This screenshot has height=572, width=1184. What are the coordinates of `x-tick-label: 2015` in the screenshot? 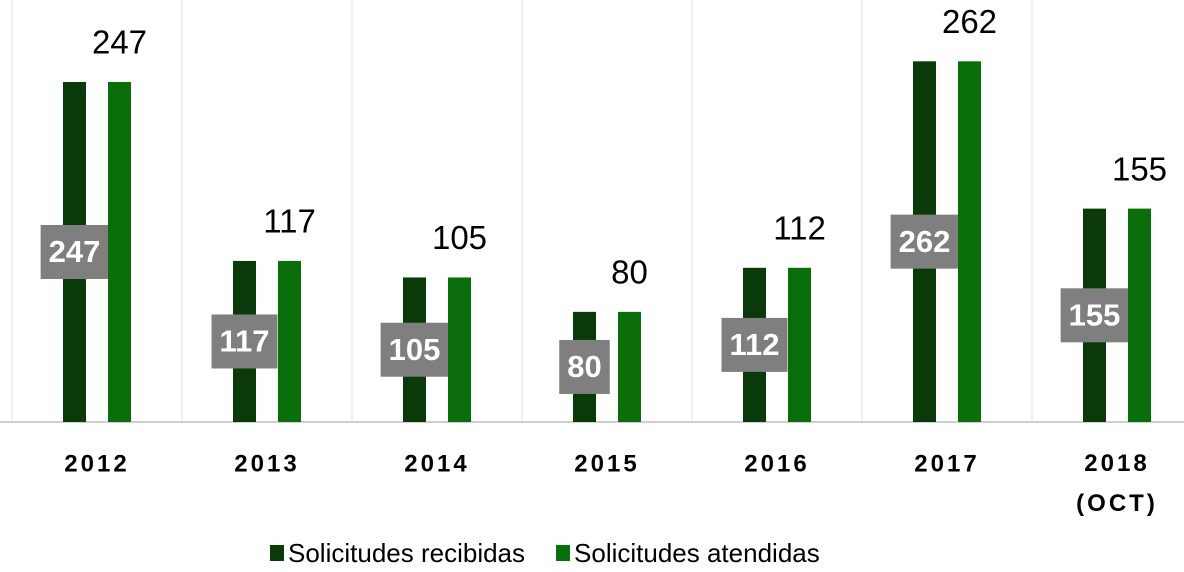 It's located at (606, 463).